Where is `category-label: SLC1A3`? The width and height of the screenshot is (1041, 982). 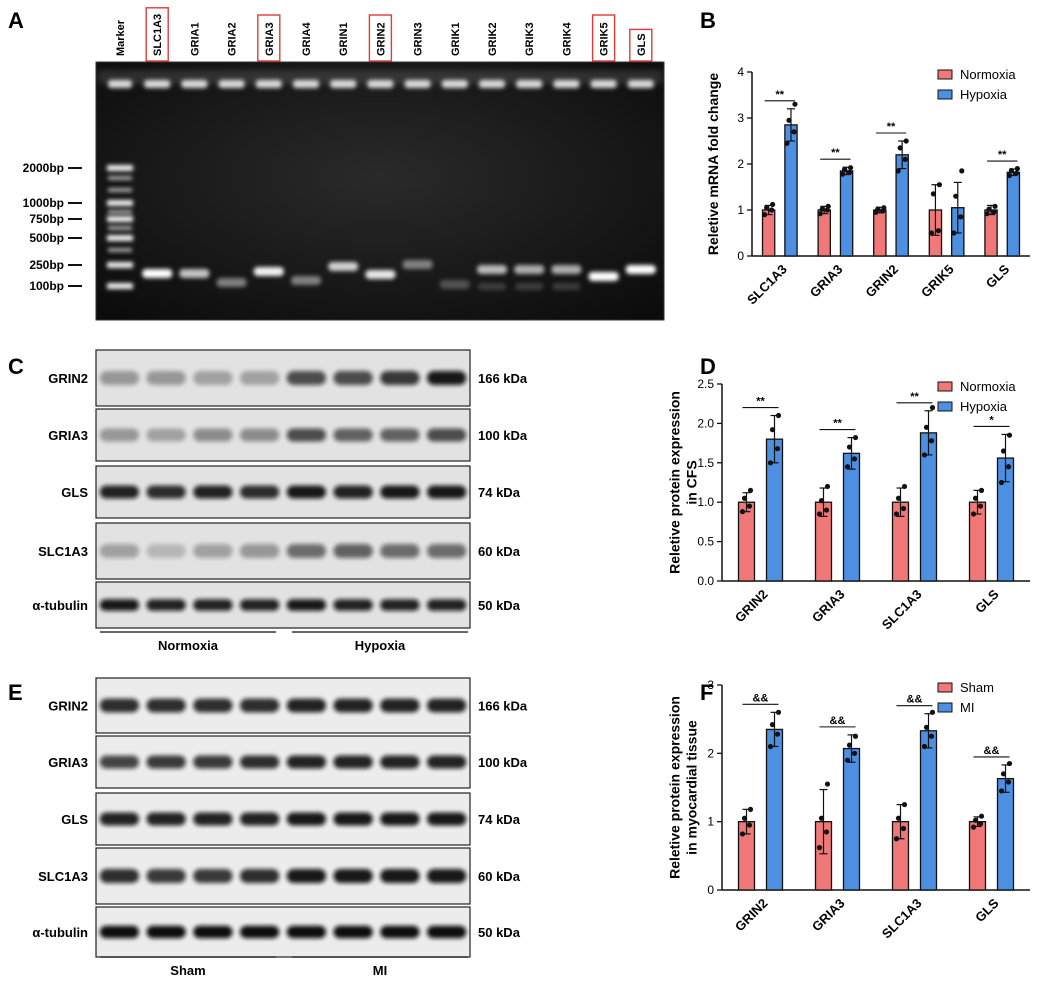
category-label: SLC1A3 is located at coordinates (902, 919).